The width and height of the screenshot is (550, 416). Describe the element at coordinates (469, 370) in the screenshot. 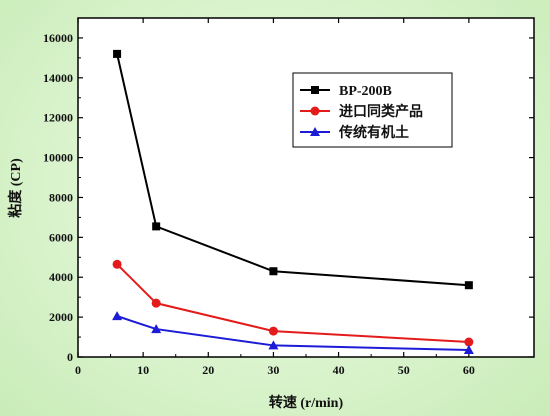

I see `x-tick-label: 60` at that location.